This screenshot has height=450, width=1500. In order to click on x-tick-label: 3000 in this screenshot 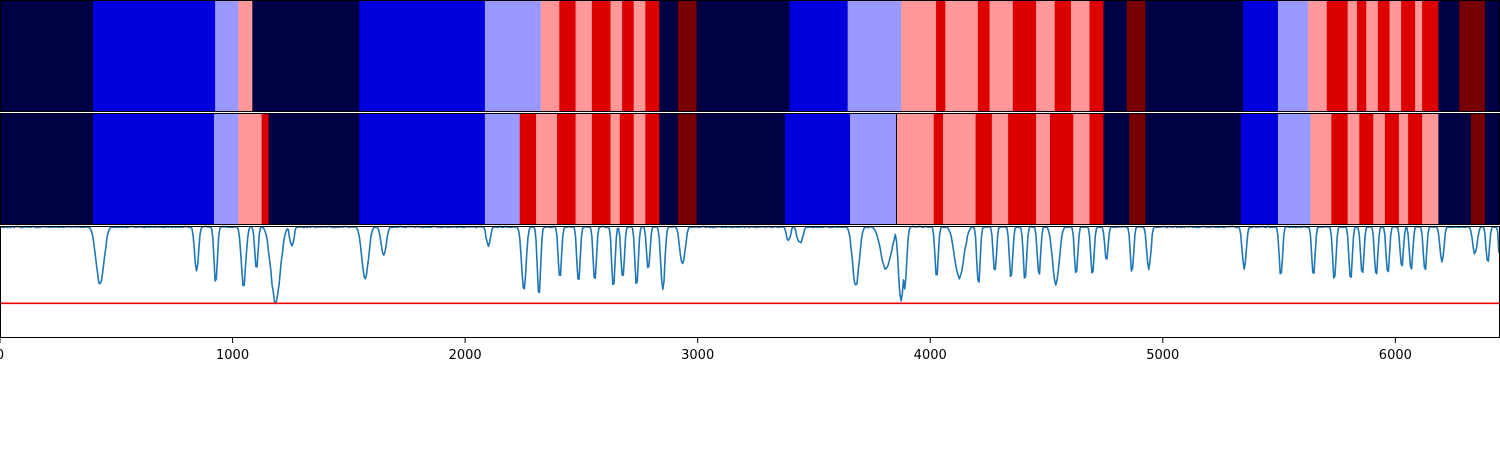, I will do `click(697, 355)`.